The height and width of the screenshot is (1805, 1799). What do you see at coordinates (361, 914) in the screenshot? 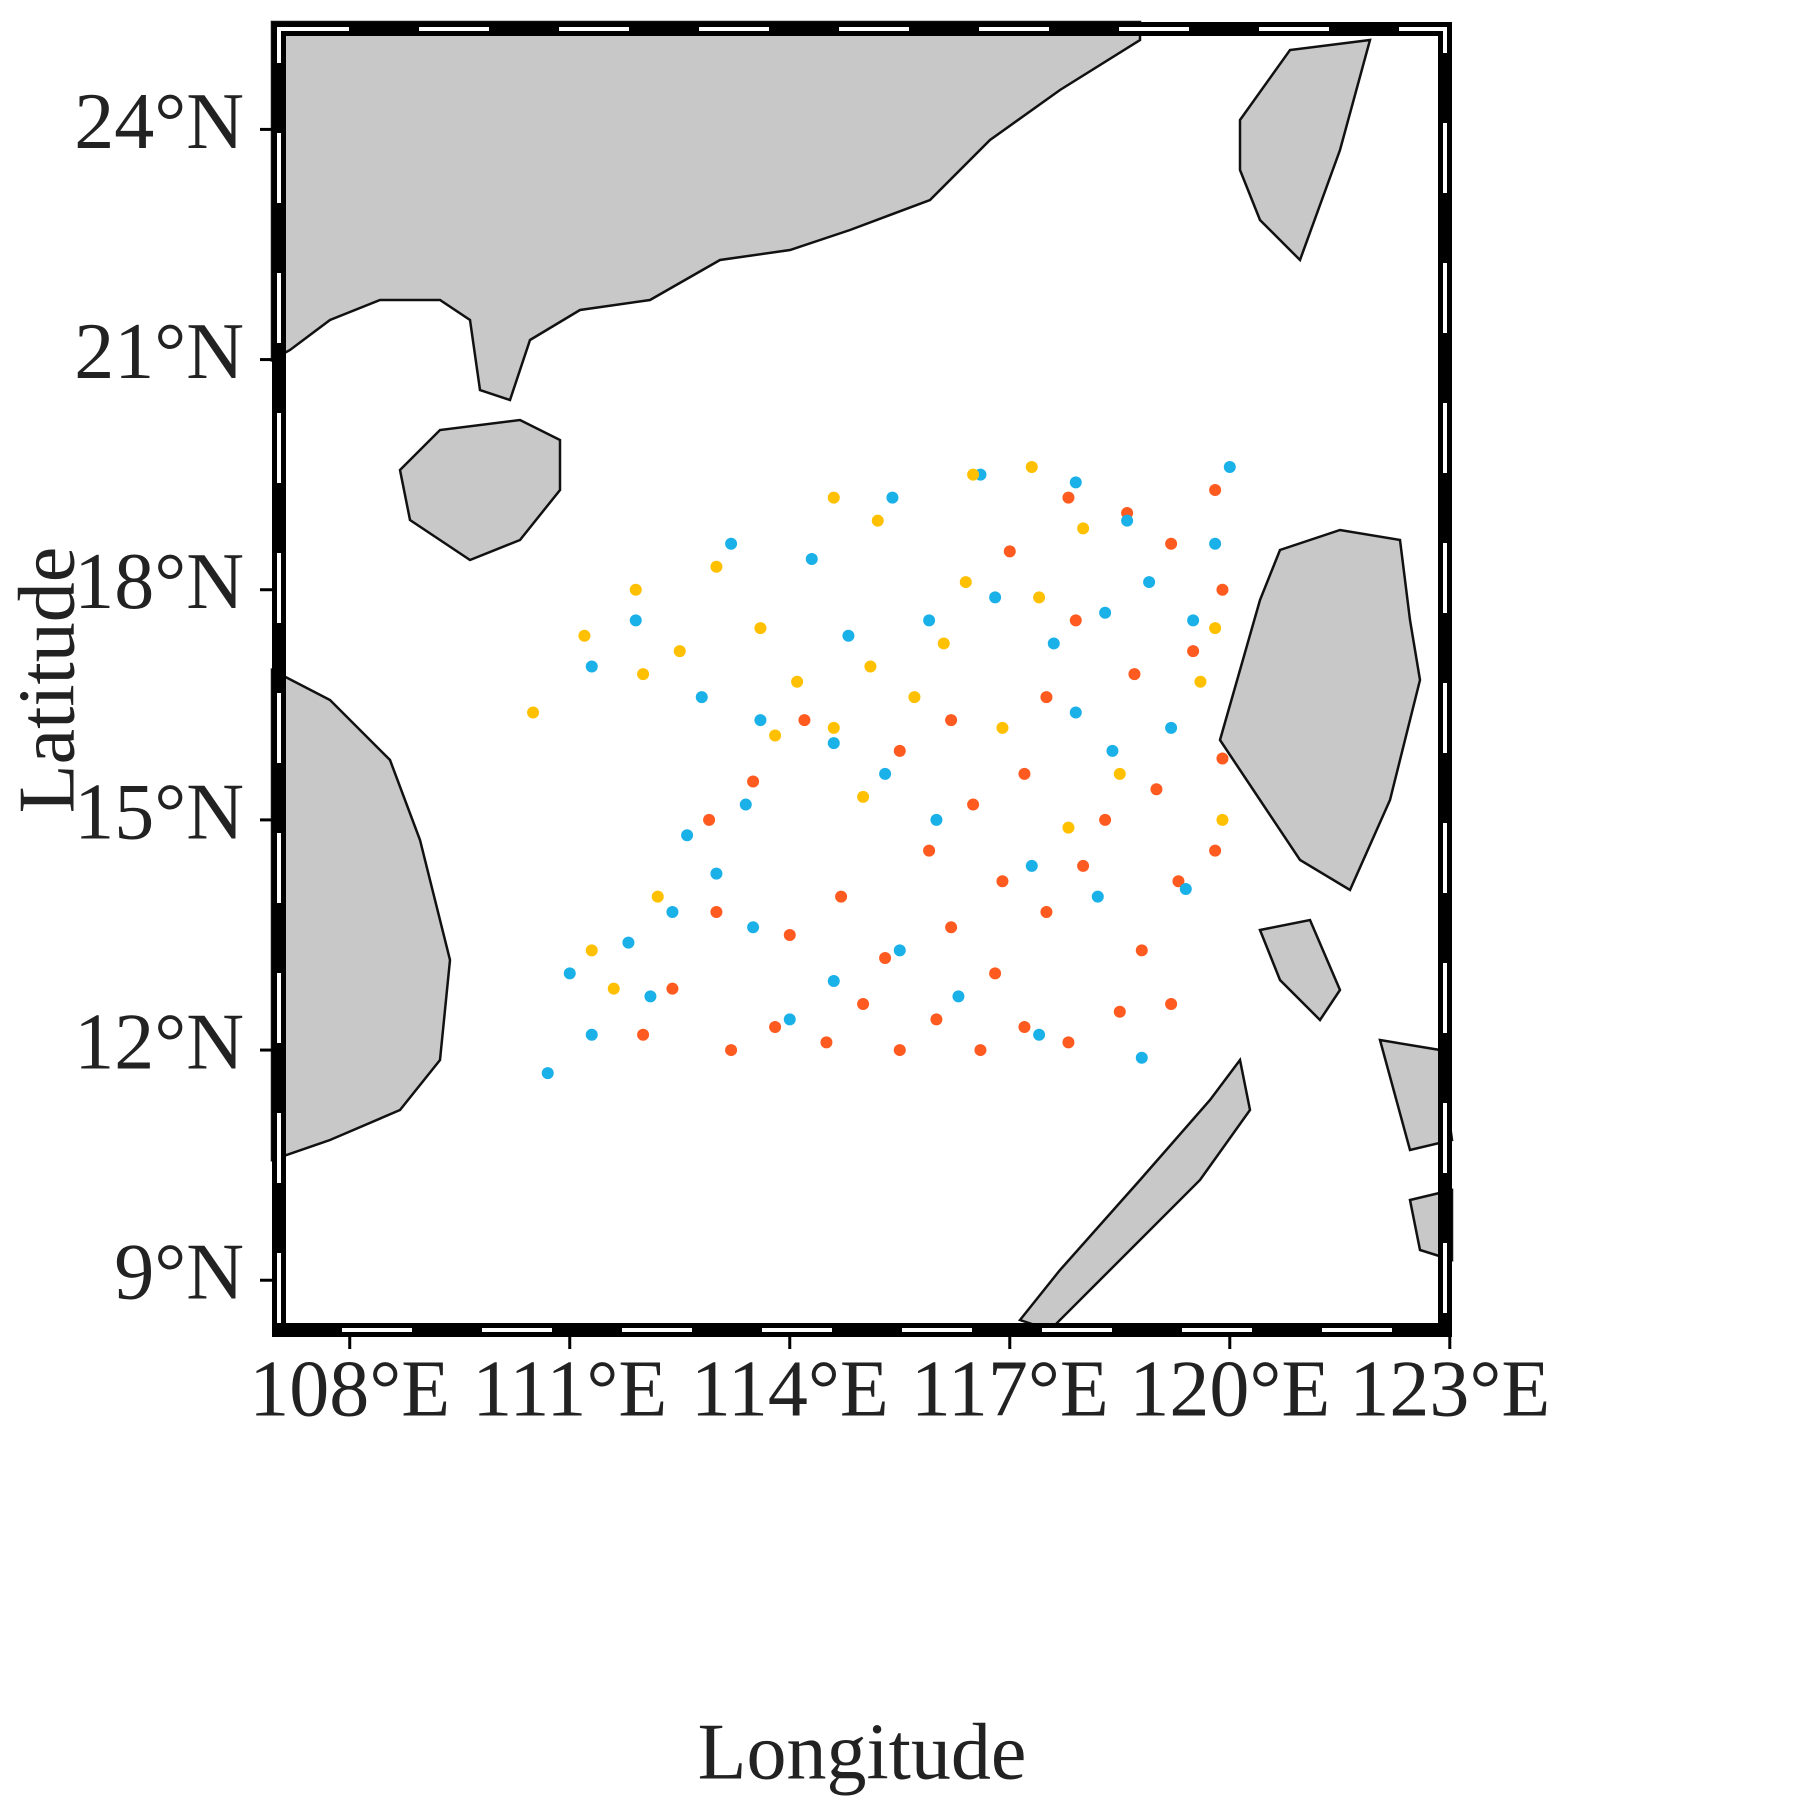
I see `vietnam` at bounding box center [361, 914].